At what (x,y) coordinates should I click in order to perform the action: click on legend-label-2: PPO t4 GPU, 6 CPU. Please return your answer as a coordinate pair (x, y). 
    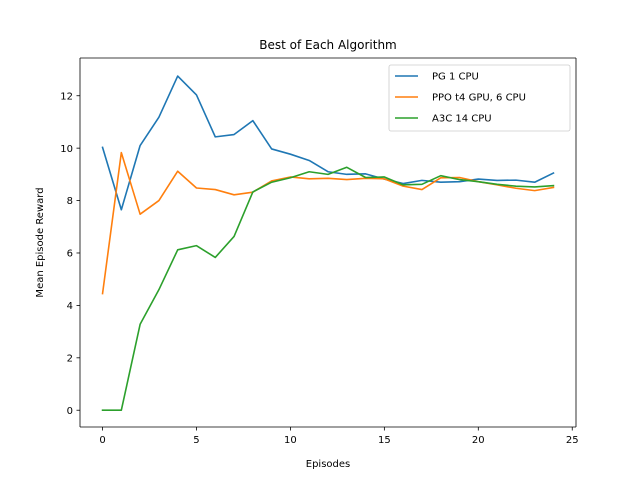
    Looking at the image, I should click on (479, 98).